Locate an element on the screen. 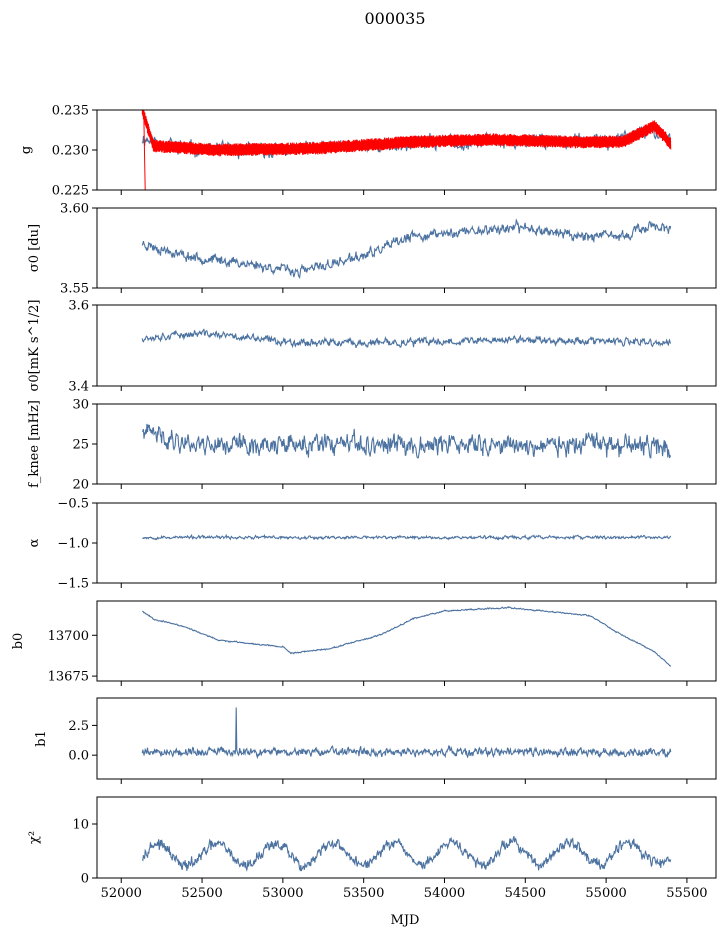  panel-6: 13675 13700 b0 is located at coordinates (364, 643).